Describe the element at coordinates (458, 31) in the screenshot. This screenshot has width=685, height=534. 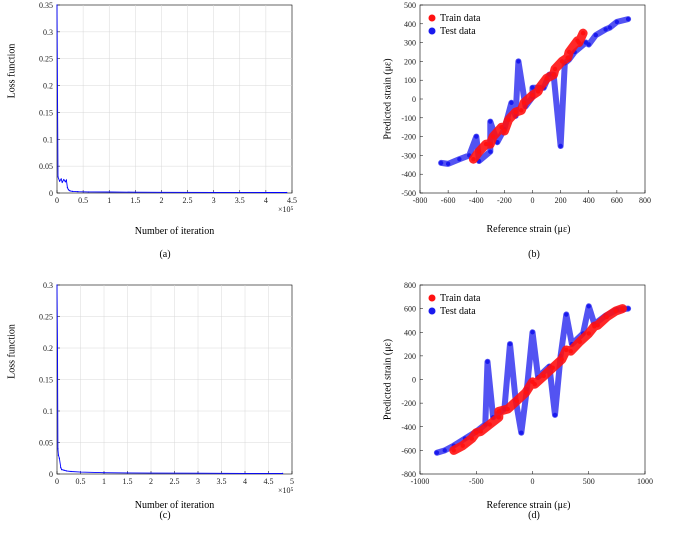
I see `legend-test-label: Test data` at that location.